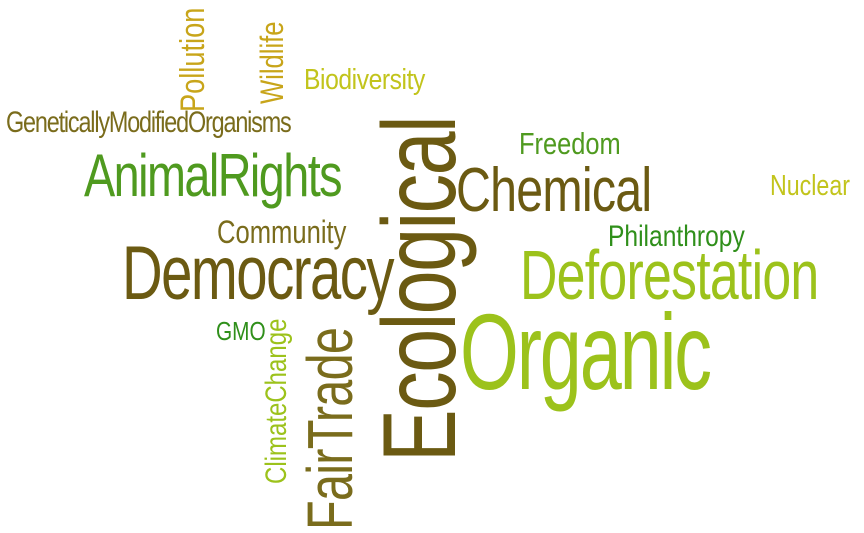  I want to click on word-deforestation: Deforestation, so click(669, 275).